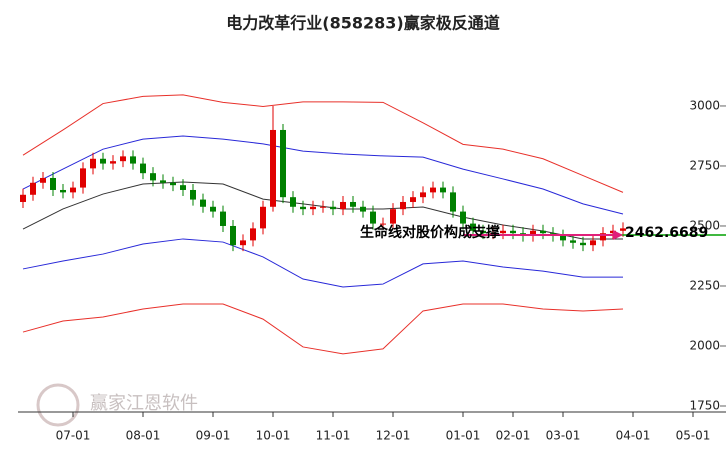  Describe the element at coordinates (333, 436) in the screenshot. I see `x-tick-label: 11-01` at that location.